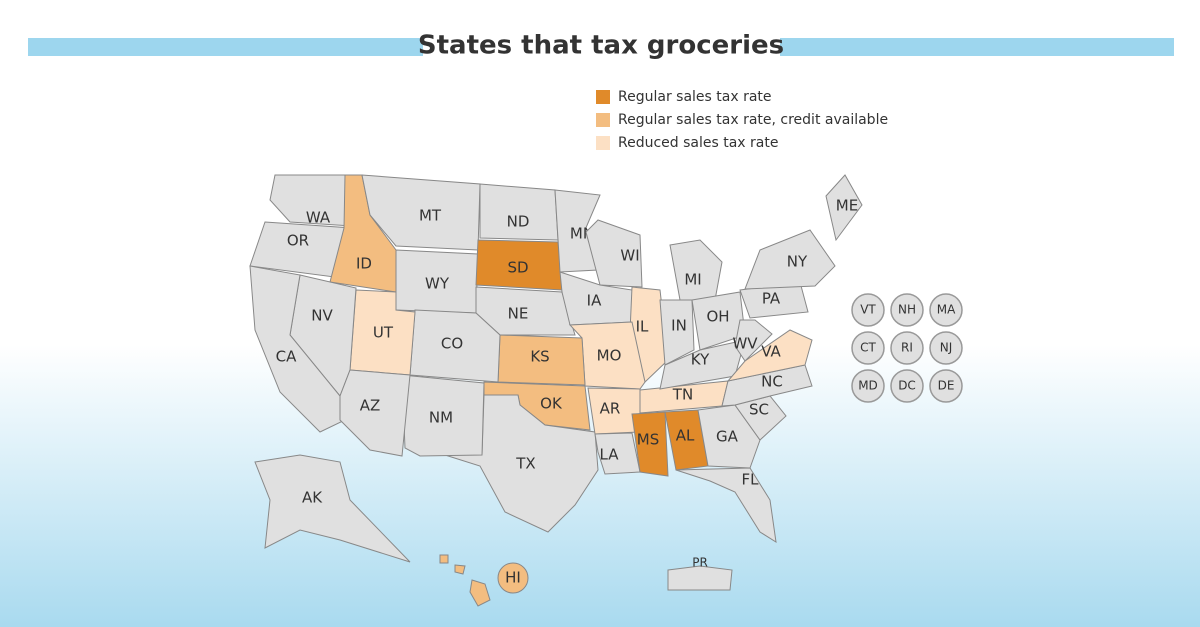  Describe the element at coordinates (525, 464) in the screenshot. I see `state-label: TX` at that location.